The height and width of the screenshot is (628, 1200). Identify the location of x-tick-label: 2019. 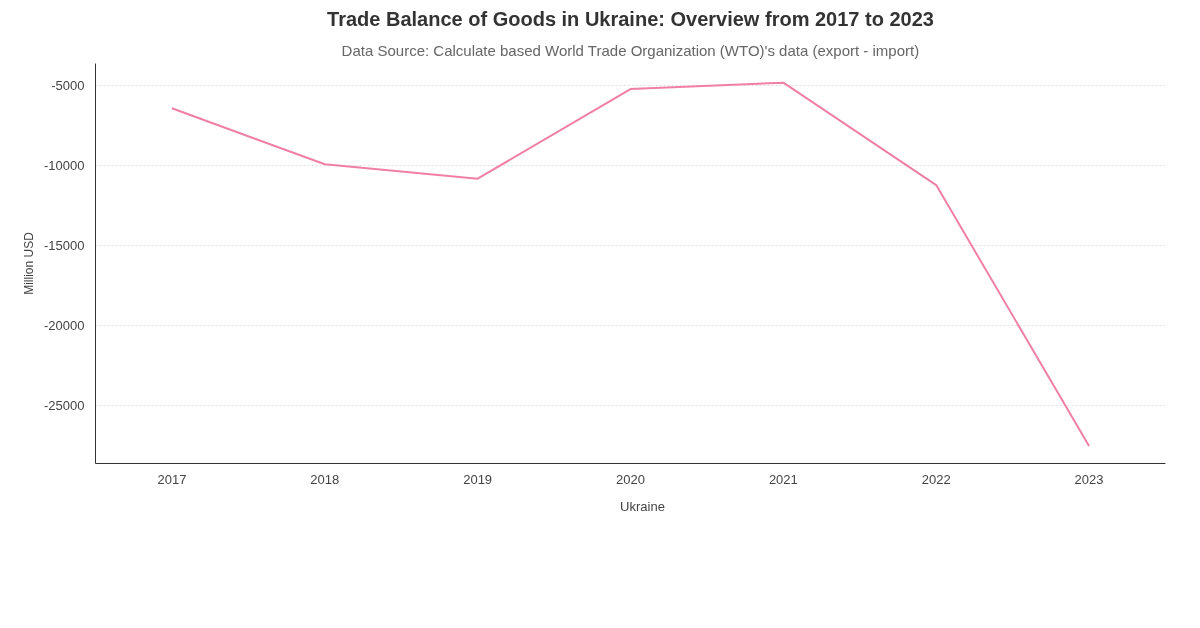
(478, 479).